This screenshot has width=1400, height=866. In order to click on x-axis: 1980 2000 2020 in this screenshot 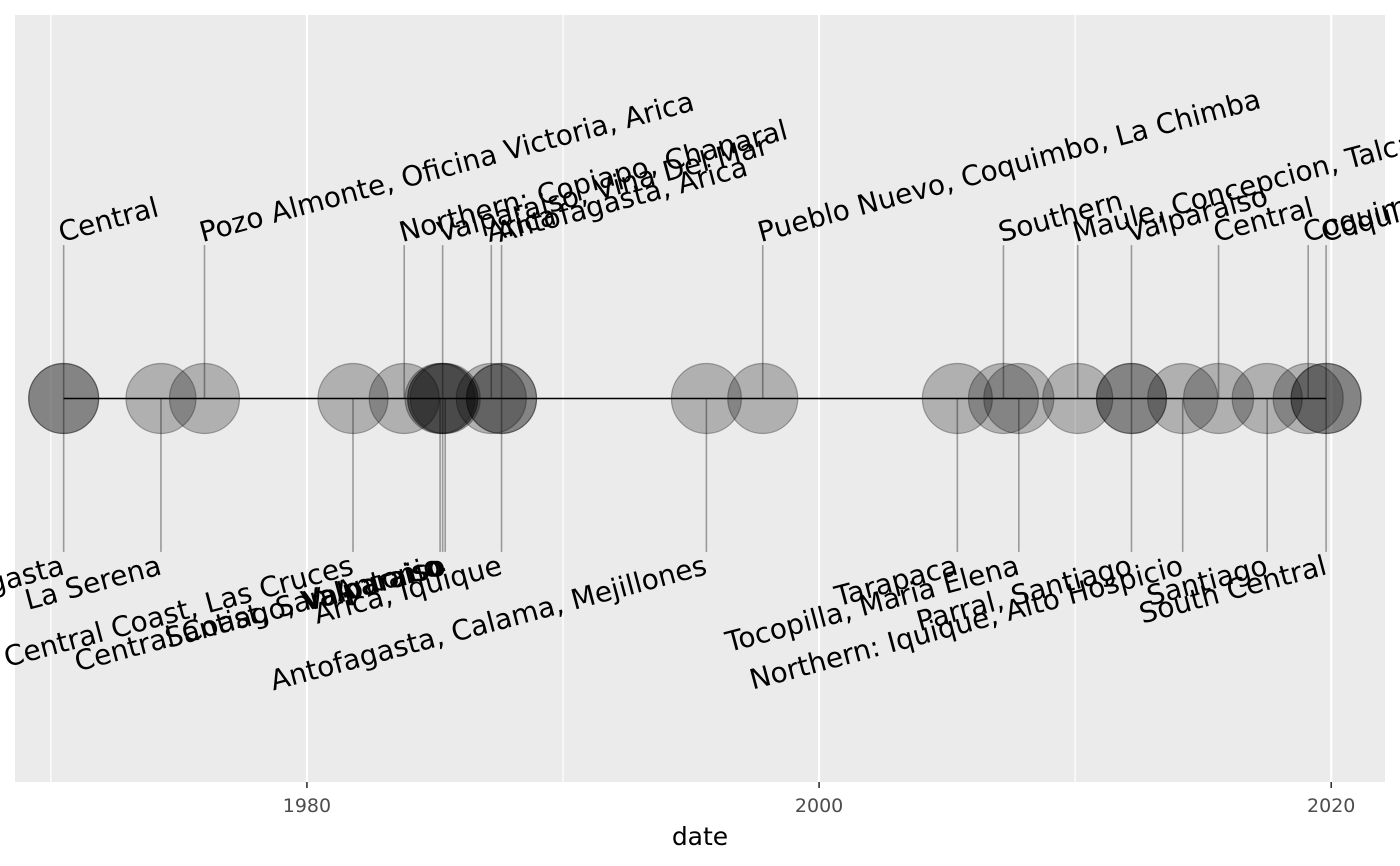, I will do `click(819, 799)`.